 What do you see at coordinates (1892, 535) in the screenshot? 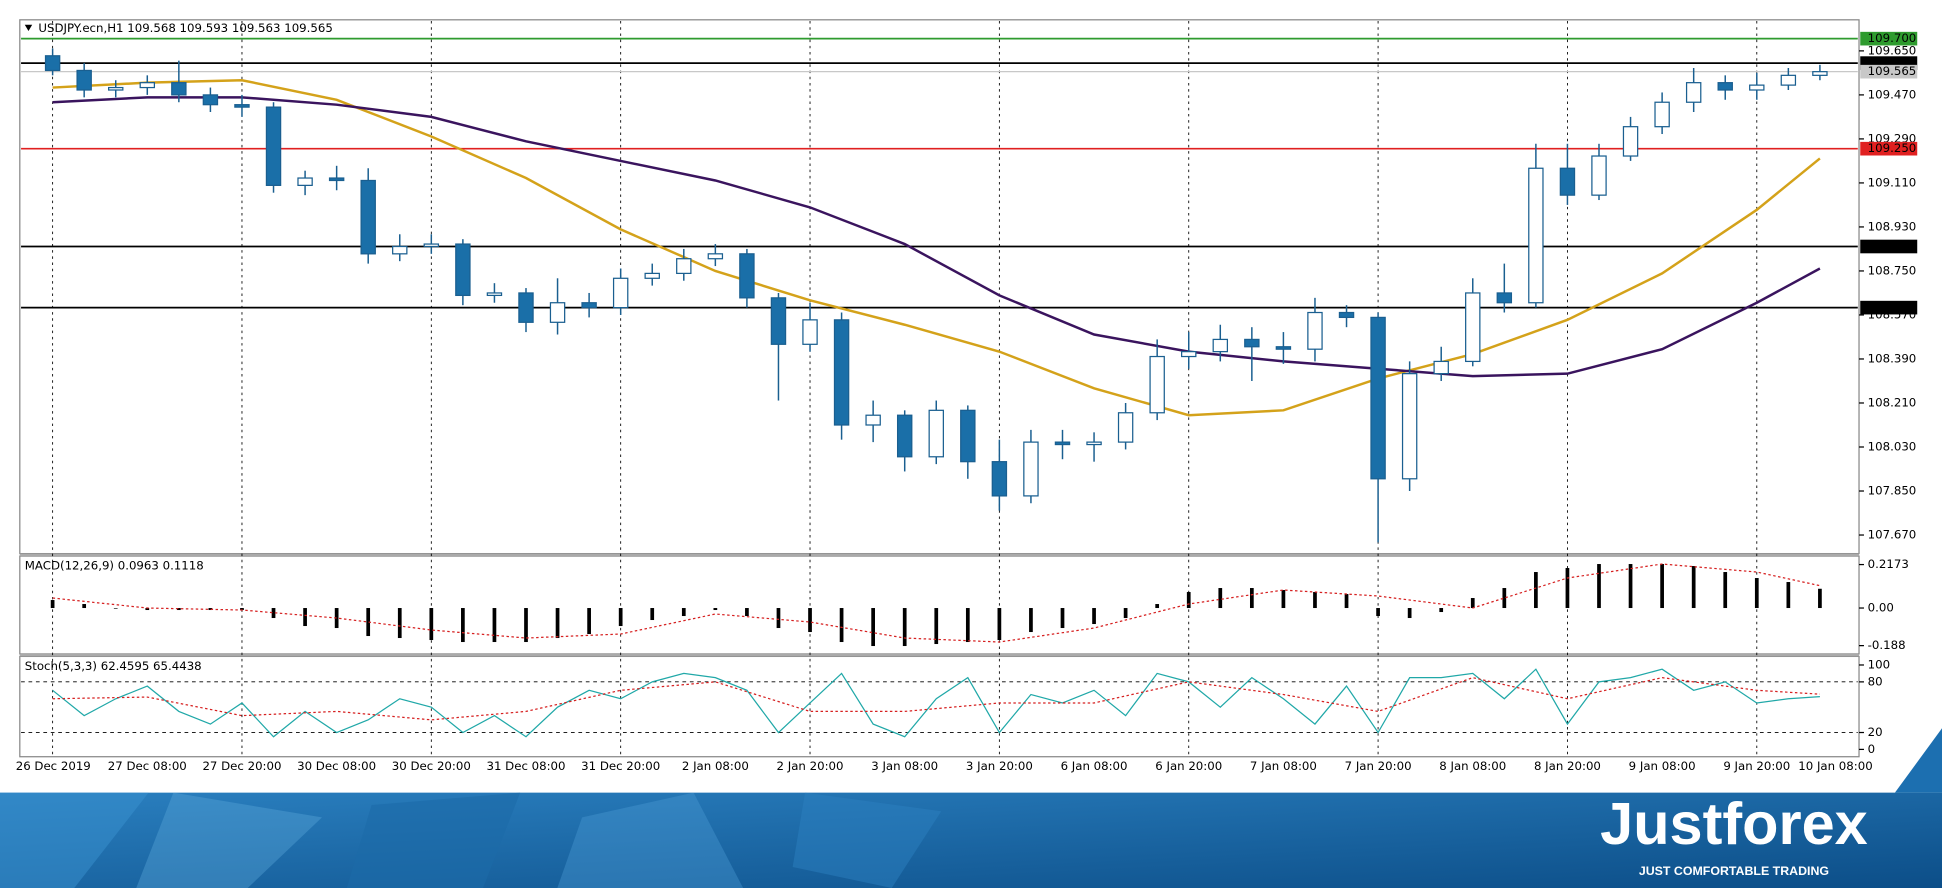
I see `y-tick-label: 107.670` at bounding box center [1892, 535].